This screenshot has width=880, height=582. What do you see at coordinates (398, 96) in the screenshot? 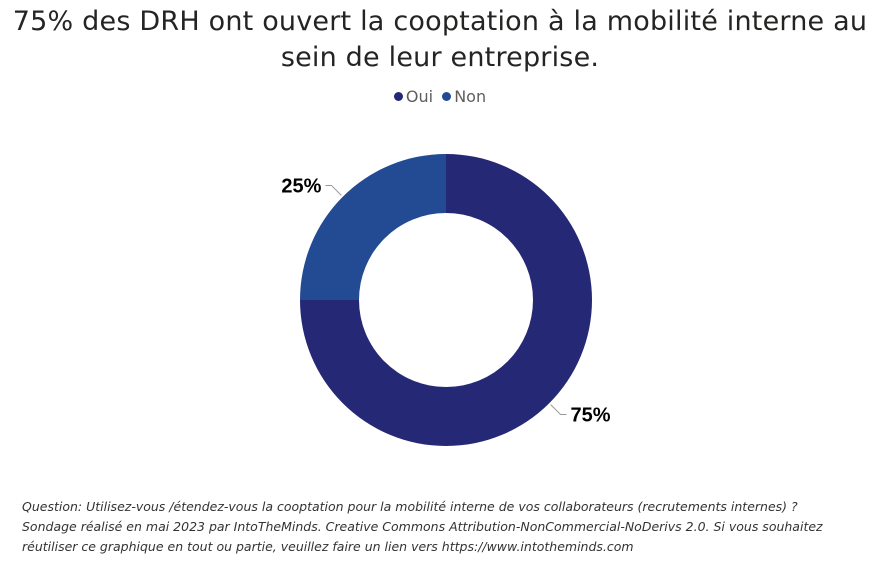
I see `legend-swatch-oui` at bounding box center [398, 96].